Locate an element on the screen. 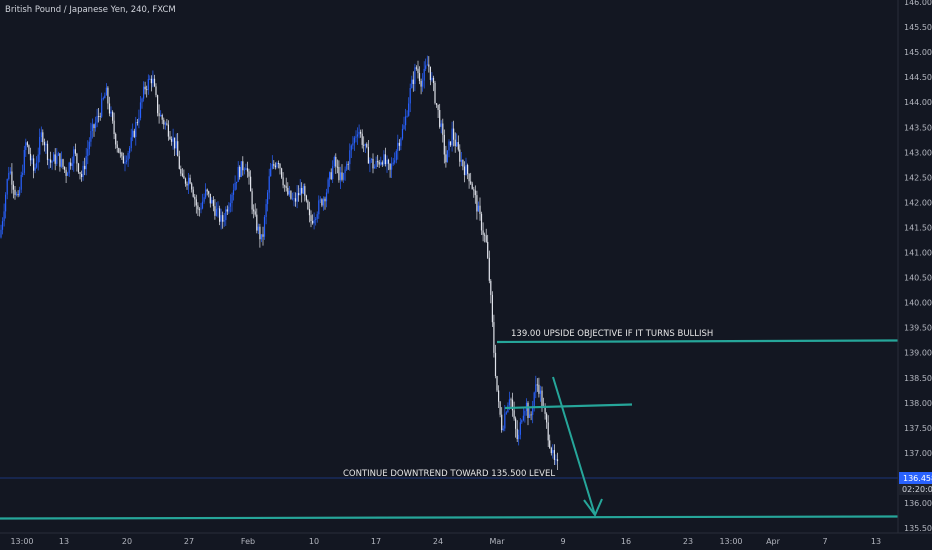 The width and height of the screenshot is (932, 550). downtrend-arrow is located at coordinates (577, 446).